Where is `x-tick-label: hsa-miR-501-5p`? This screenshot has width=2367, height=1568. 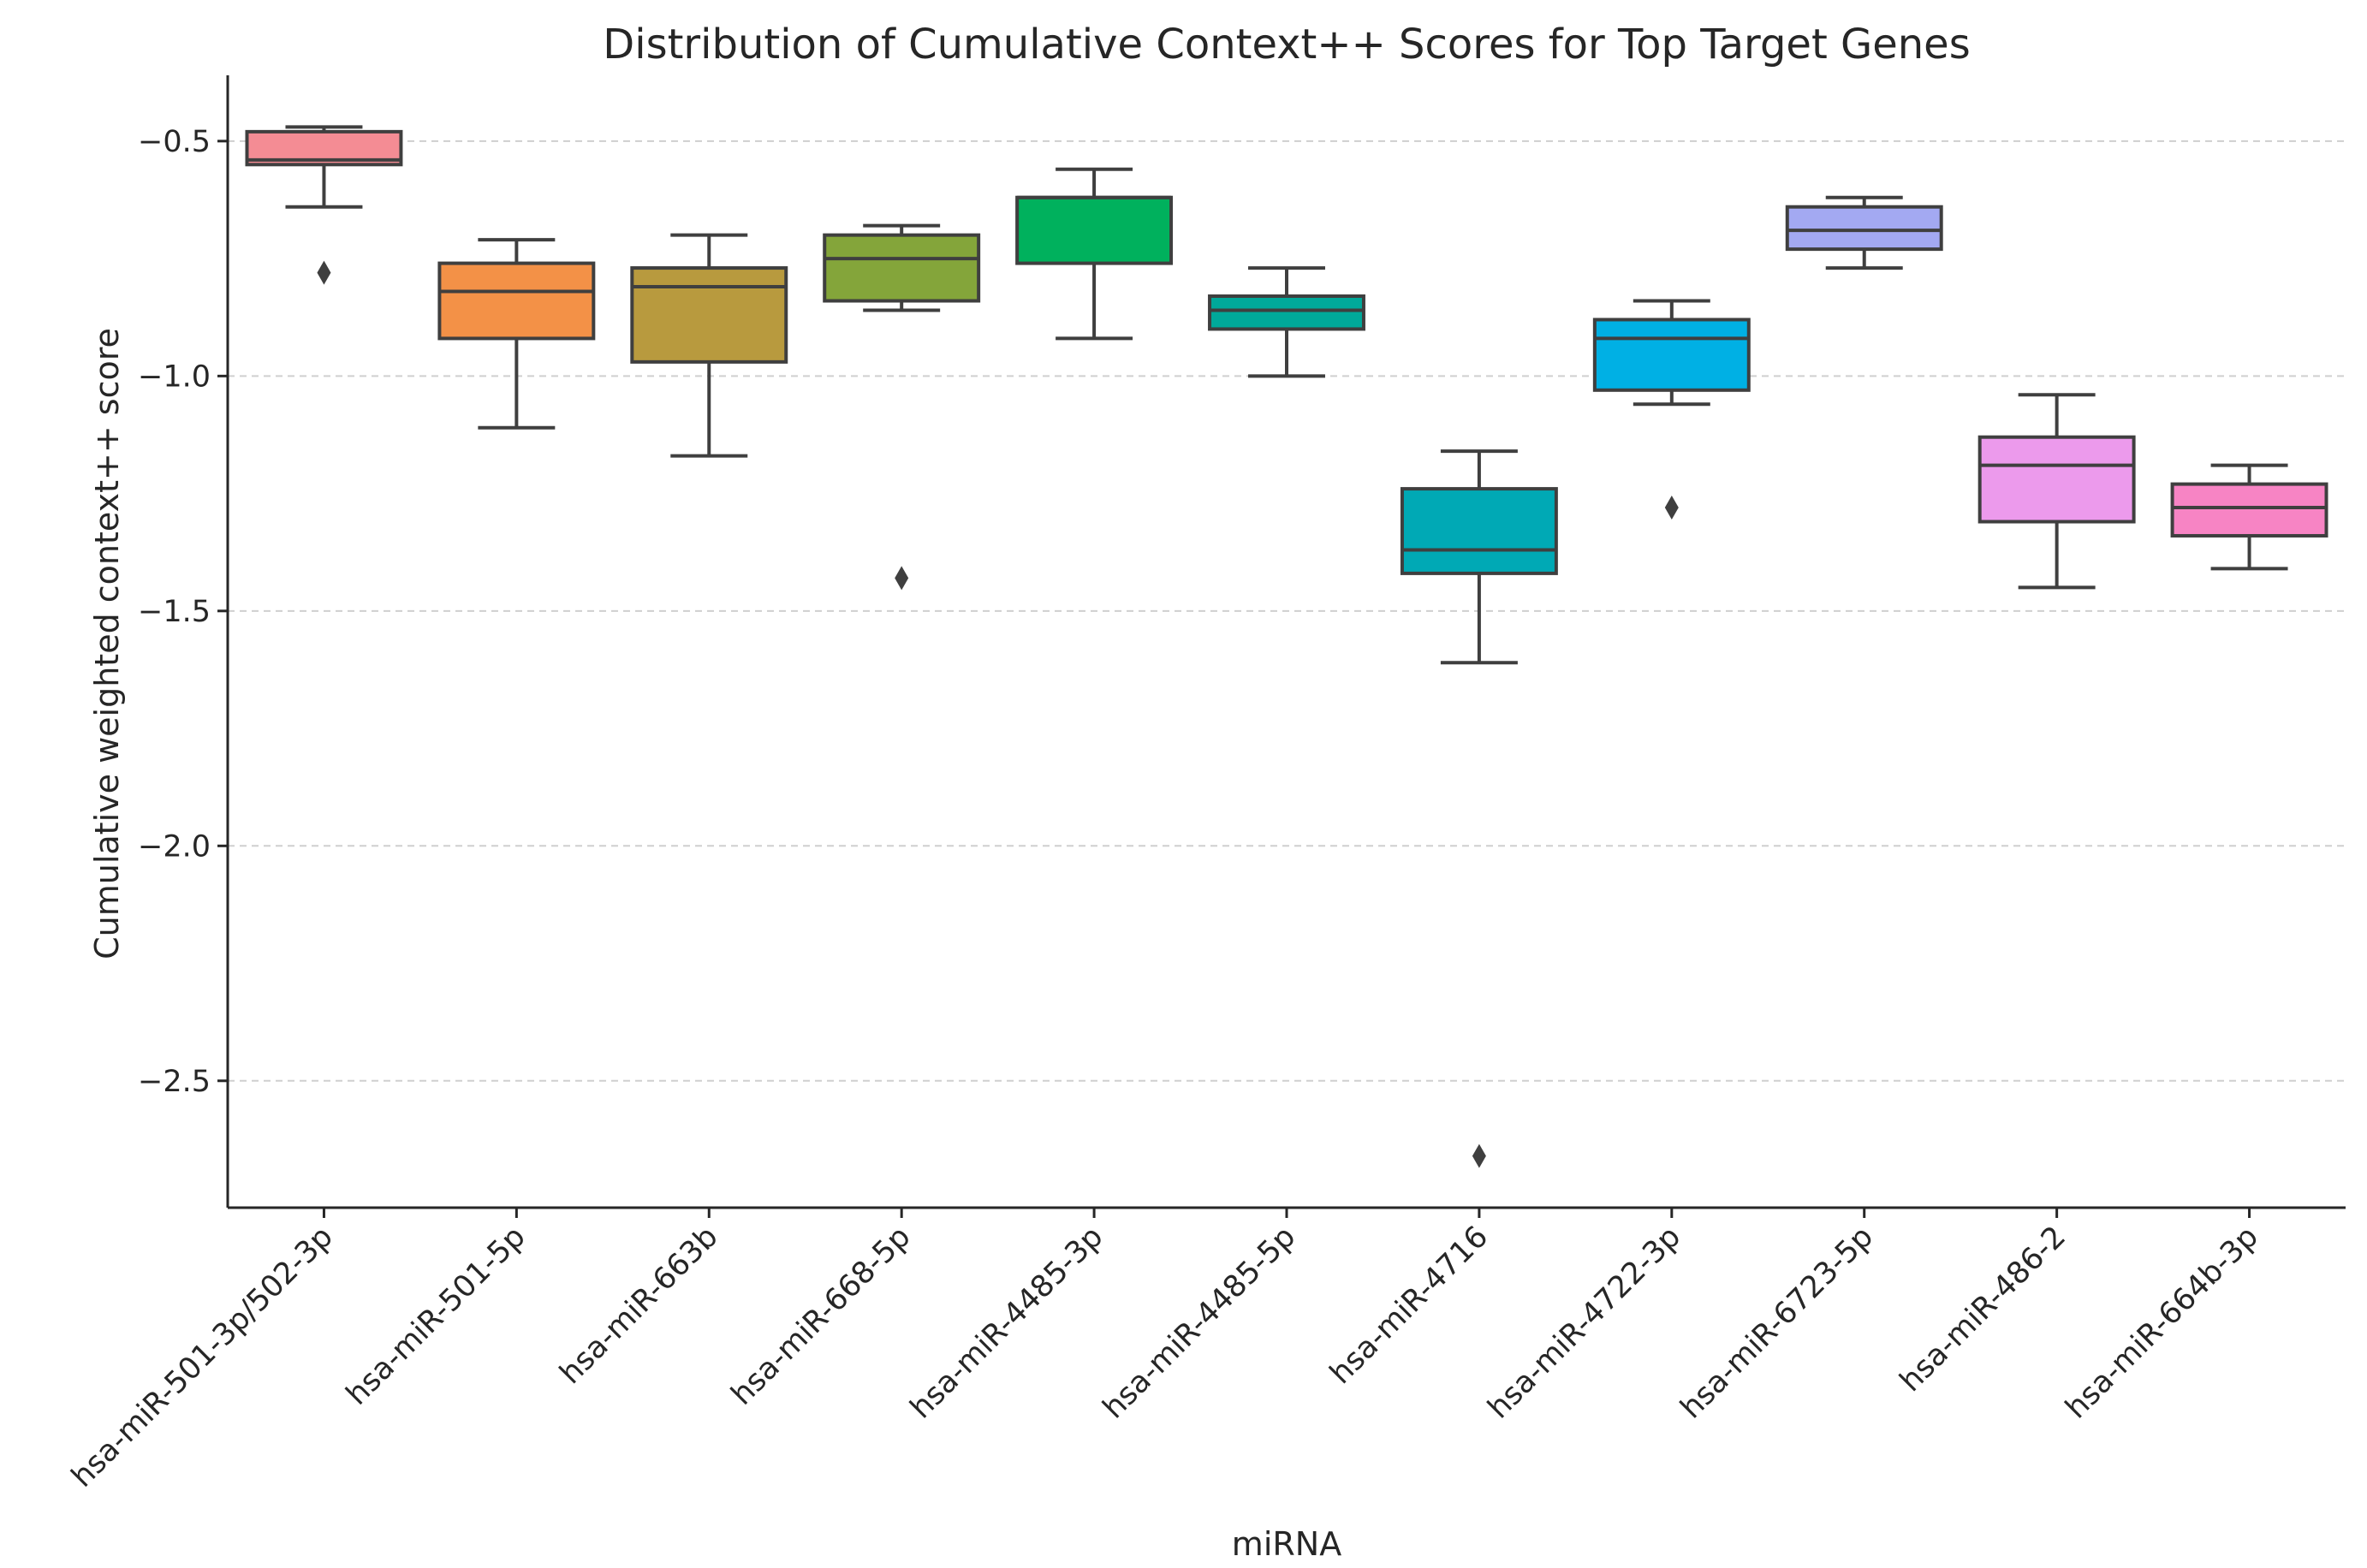
x-tick-label: hsa-miR-501-5p is located at coordinates (436, 1316).